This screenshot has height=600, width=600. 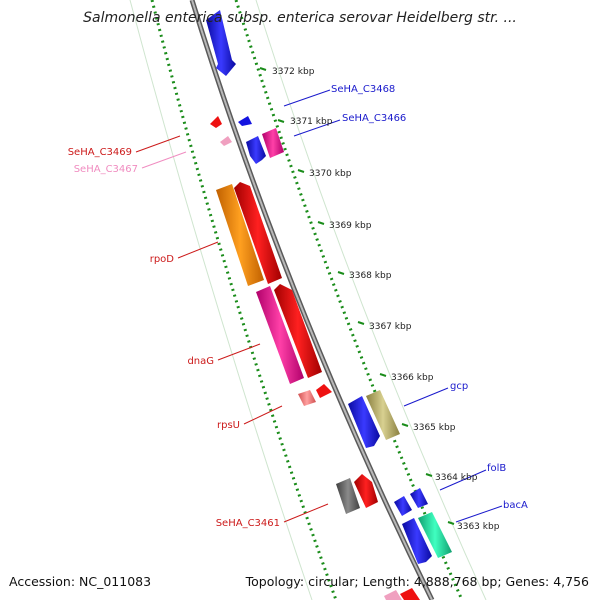 What do you see at coordinates (226, 141) in the screenshot?
I see `gene-arrow-pink-small` at bounding box center [226, 141].